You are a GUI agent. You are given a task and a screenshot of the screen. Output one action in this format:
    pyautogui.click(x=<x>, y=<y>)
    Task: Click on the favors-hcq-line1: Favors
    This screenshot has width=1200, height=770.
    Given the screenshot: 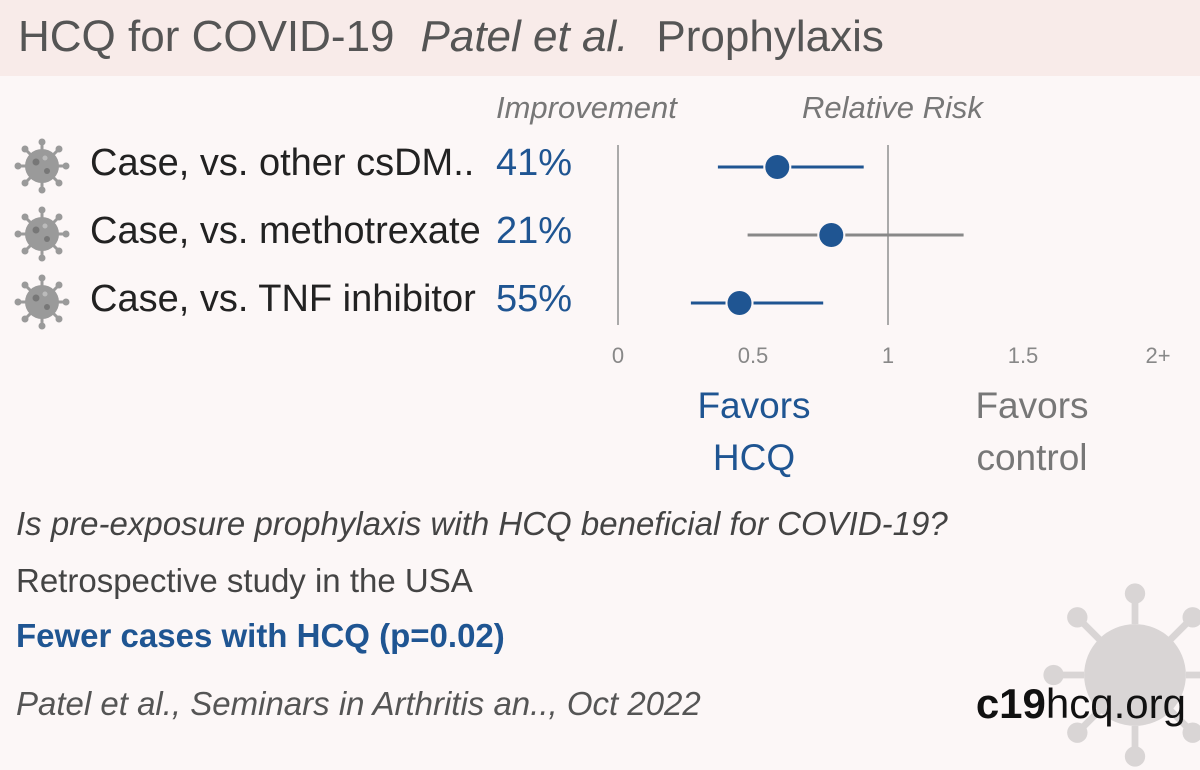 What is the action you would take?
    pyautogui.click(x=753, y=406)
    